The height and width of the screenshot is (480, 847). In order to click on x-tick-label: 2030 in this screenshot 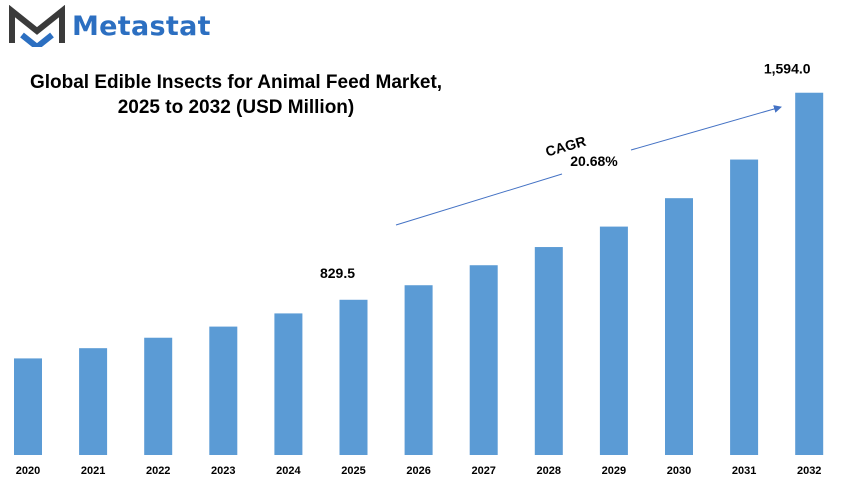, I will do `click(679, 471)`.